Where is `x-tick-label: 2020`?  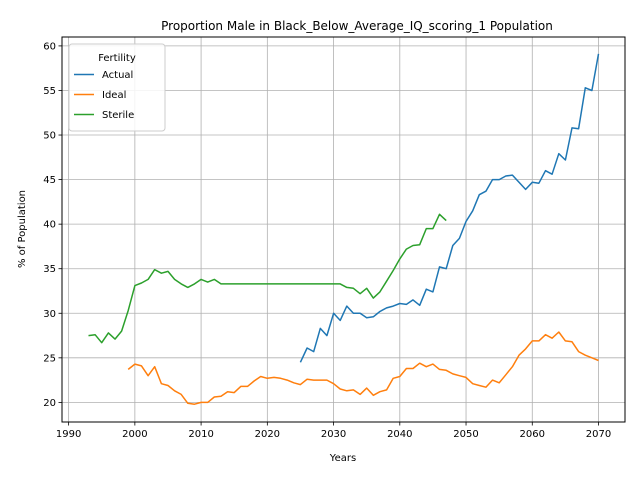 x-tick-label: 2020 is located at coordinates (267, 434).